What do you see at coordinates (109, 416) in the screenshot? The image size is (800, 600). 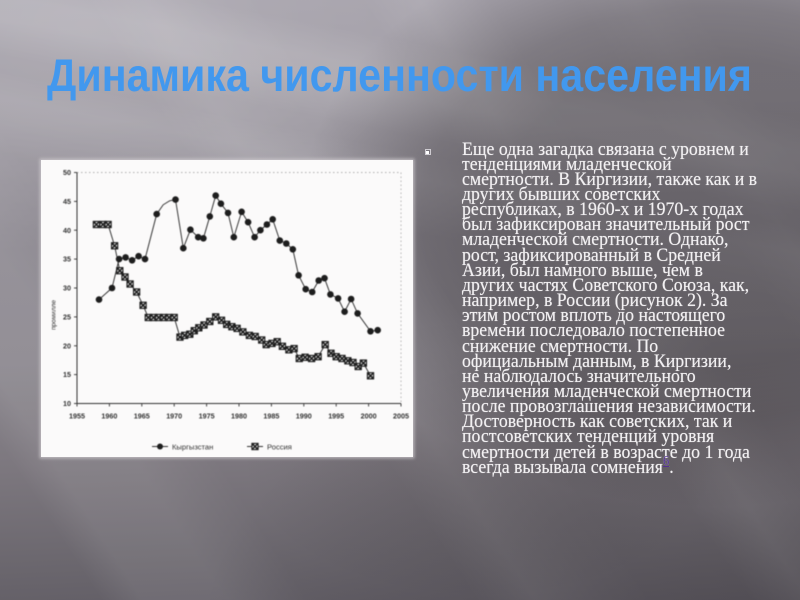 I see `svg-text: 1960` at bounding box center [109, 416].